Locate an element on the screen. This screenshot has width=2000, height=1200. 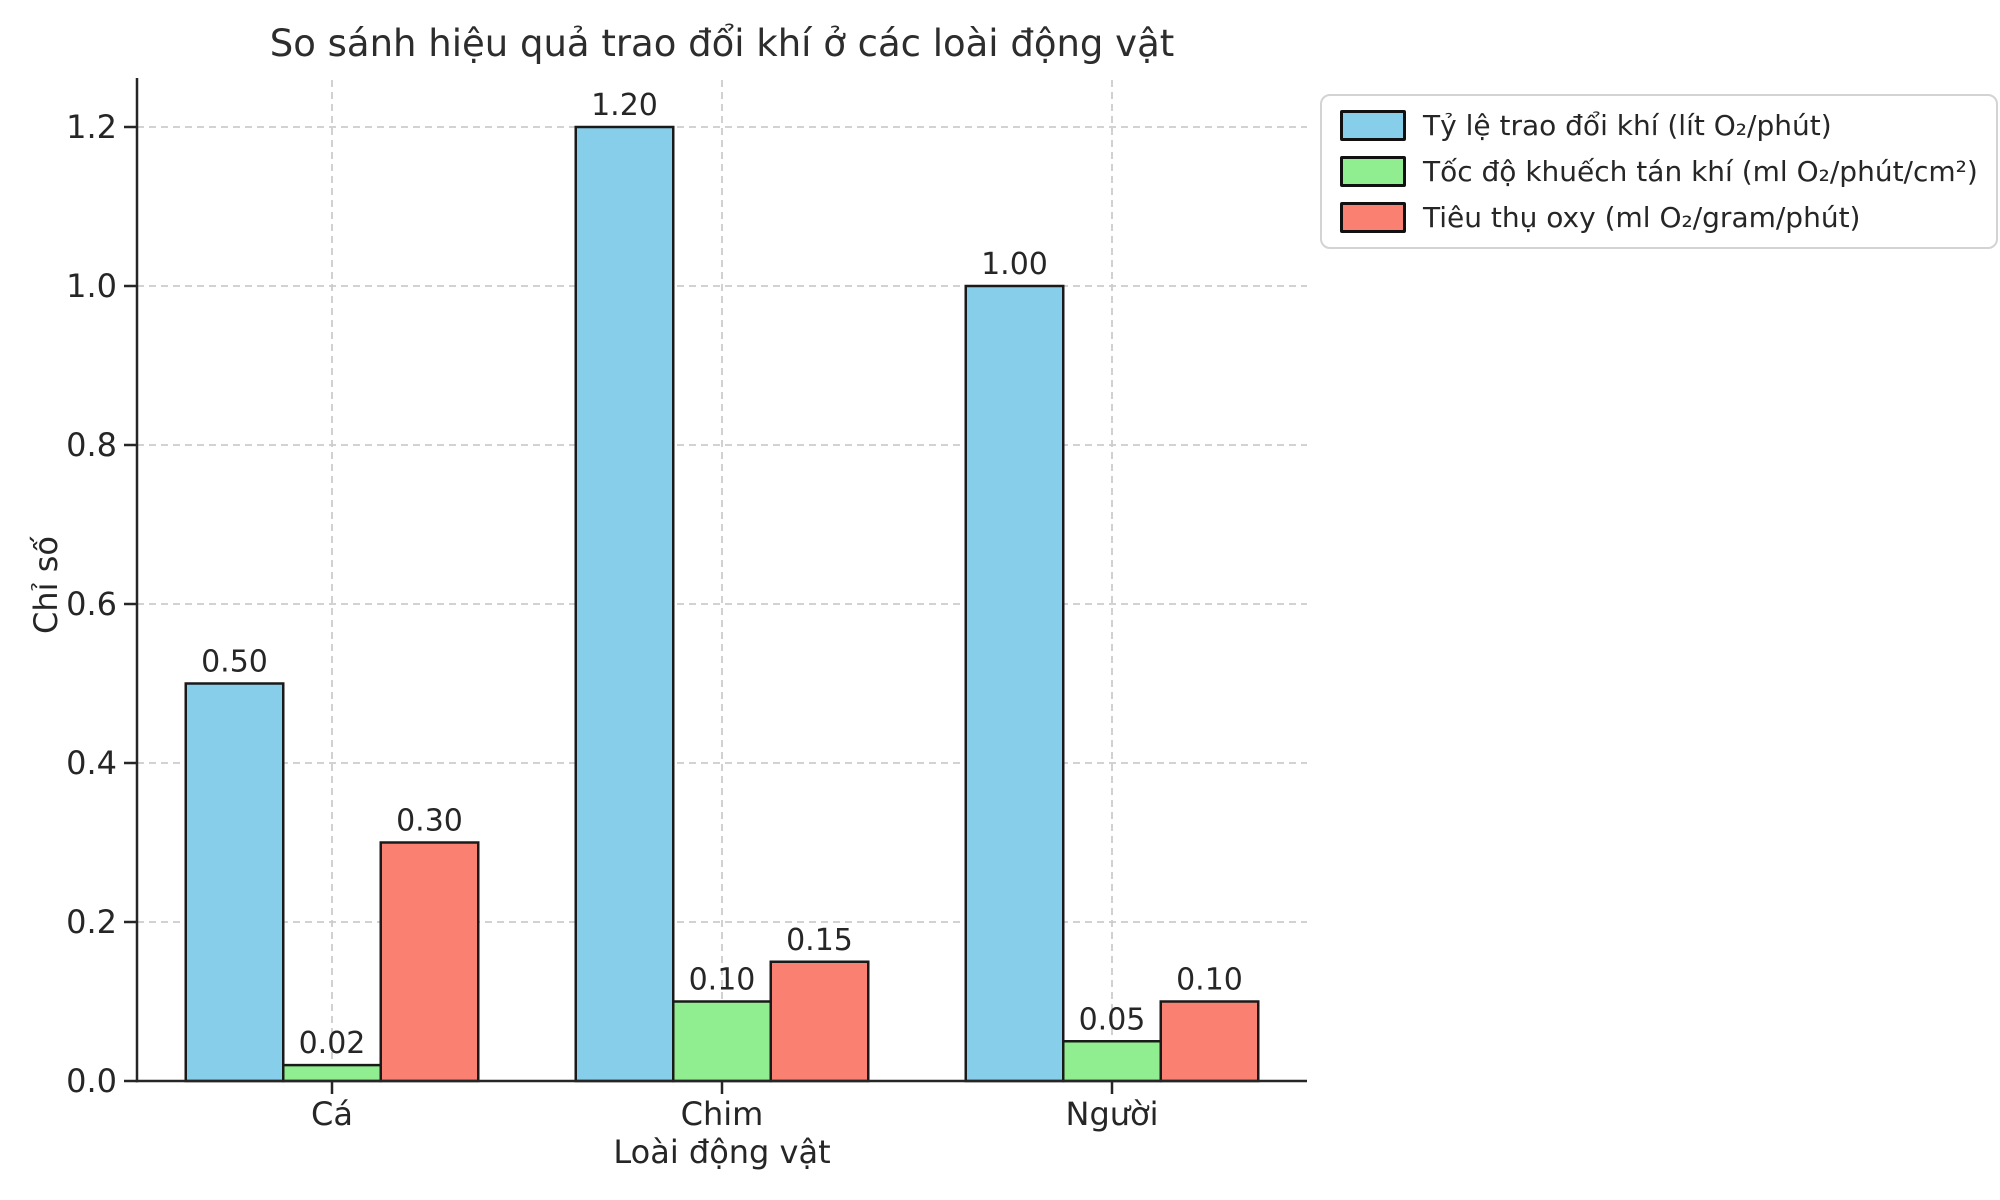
bar-value-label: 1.20 is located at coordinates (624, 105).